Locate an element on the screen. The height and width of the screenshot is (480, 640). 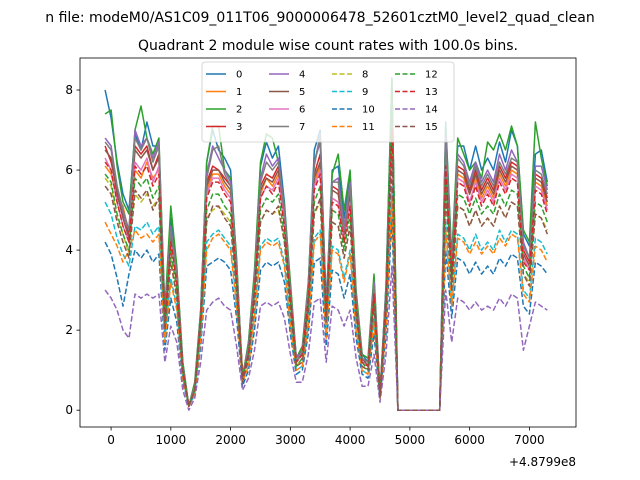
y-tick-label: 8 is located at coordinates (69, 90).